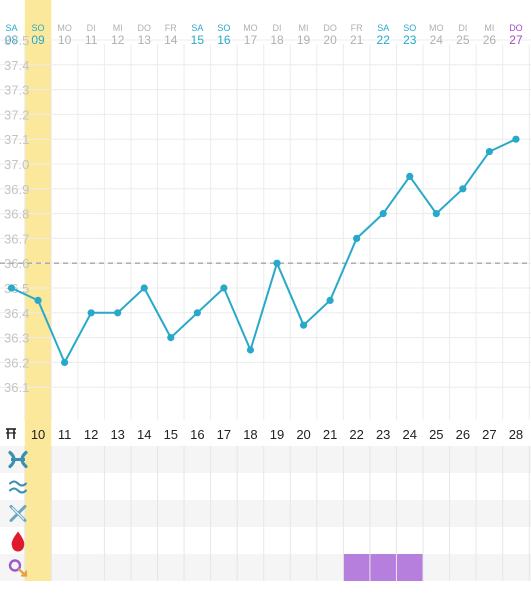 This screenshot has width=531, height=600. I want to click on y-tick-label: 37.1, so click(16, 139).